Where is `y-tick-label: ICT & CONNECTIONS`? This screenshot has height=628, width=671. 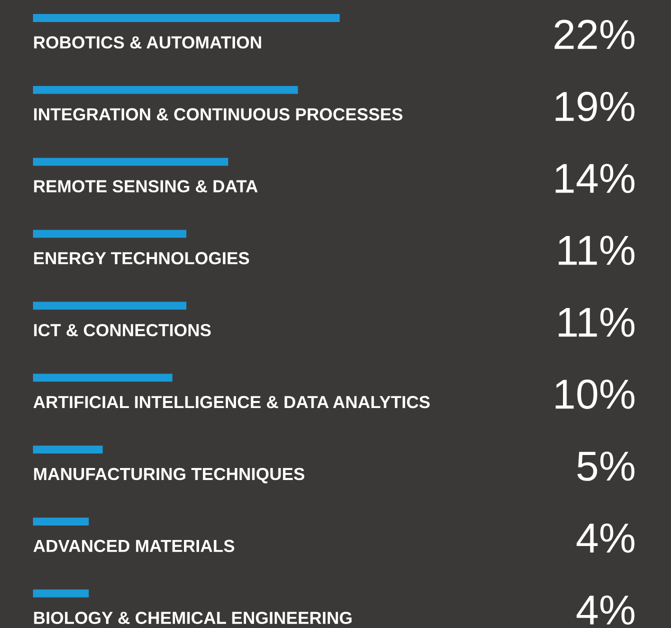
y-tick-label: ICT & CONNECTIONS is located at coordinates (122, 330).